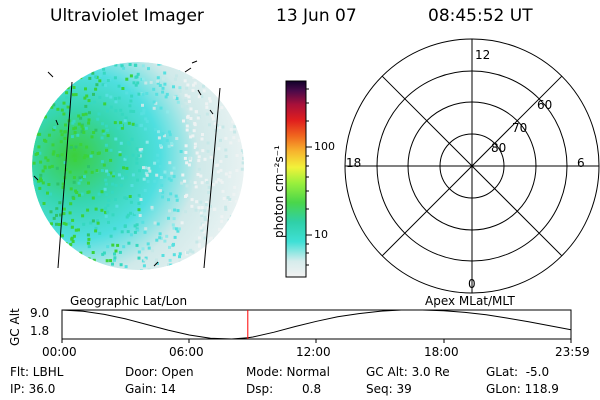 The image size is (600, 400). What do you see at coordinates (354, 163) in the screenshot?
I see `mlt-label-dusk: 18` at bounding box center [354, 163].